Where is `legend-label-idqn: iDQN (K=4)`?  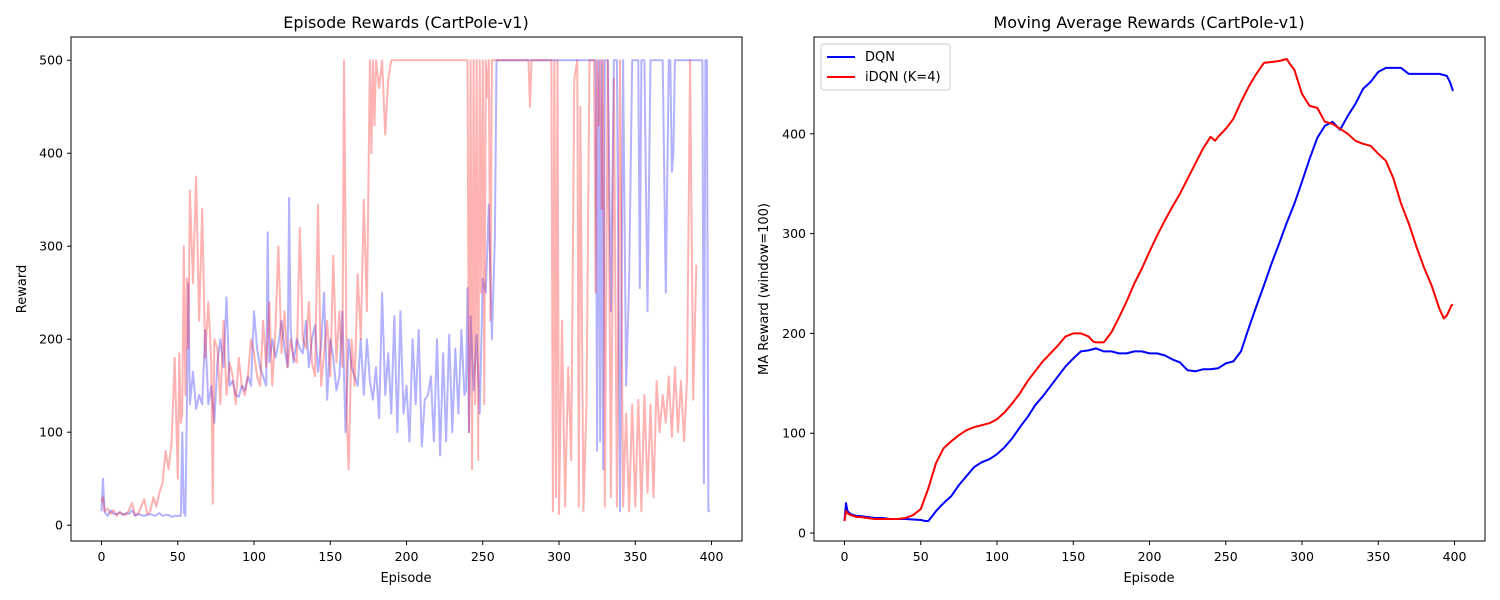 legend-label-idqn: iDQN (K=4) is located at coordinates (903, 77).